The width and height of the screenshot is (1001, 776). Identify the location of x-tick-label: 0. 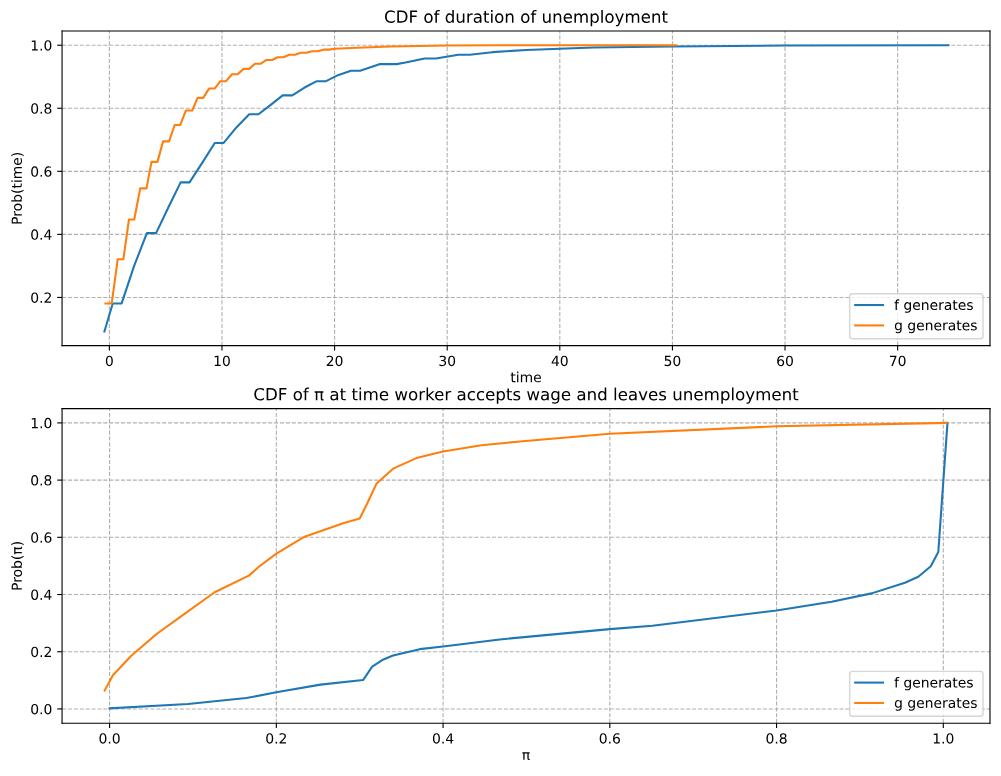
(109, 361).